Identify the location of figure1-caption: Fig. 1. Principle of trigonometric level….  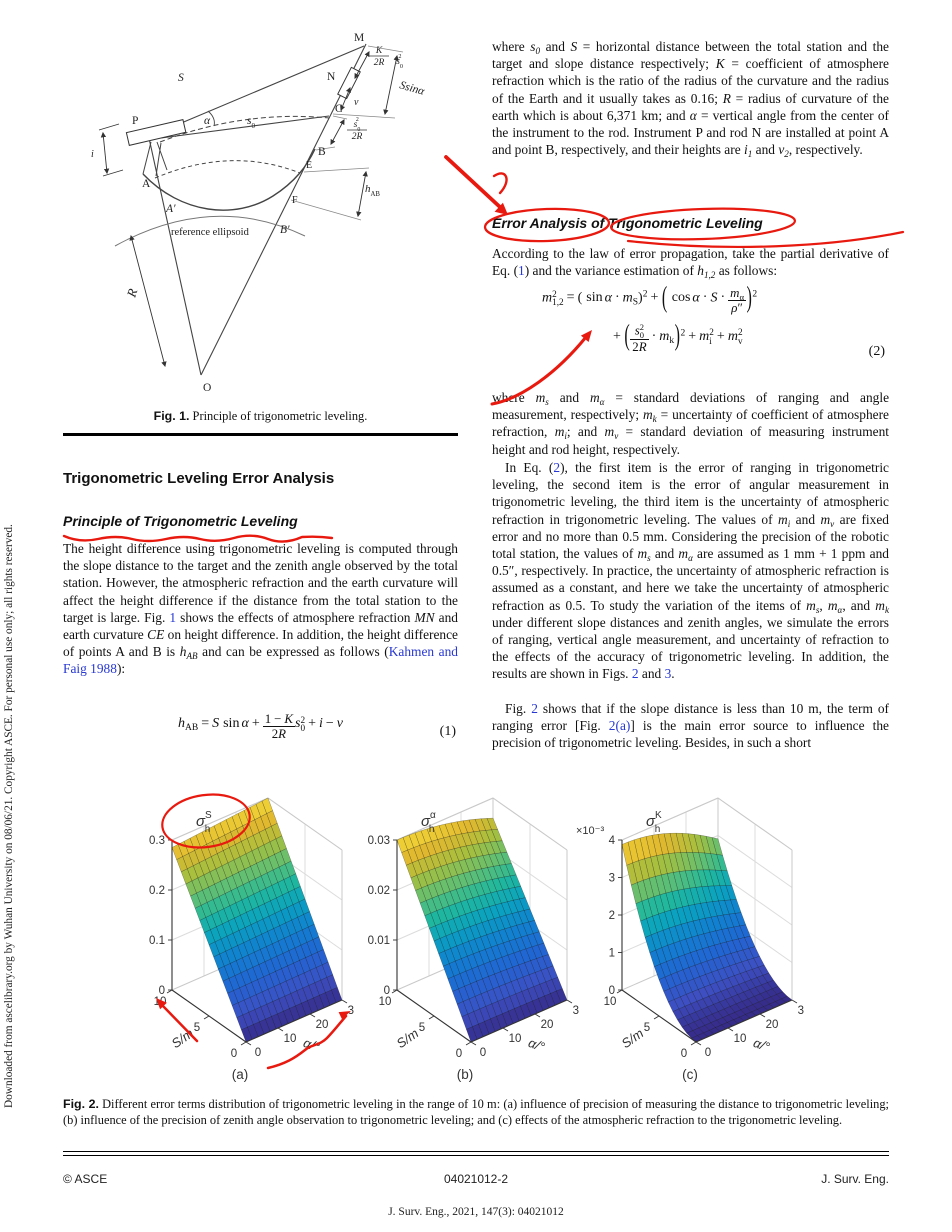
(260, 416).